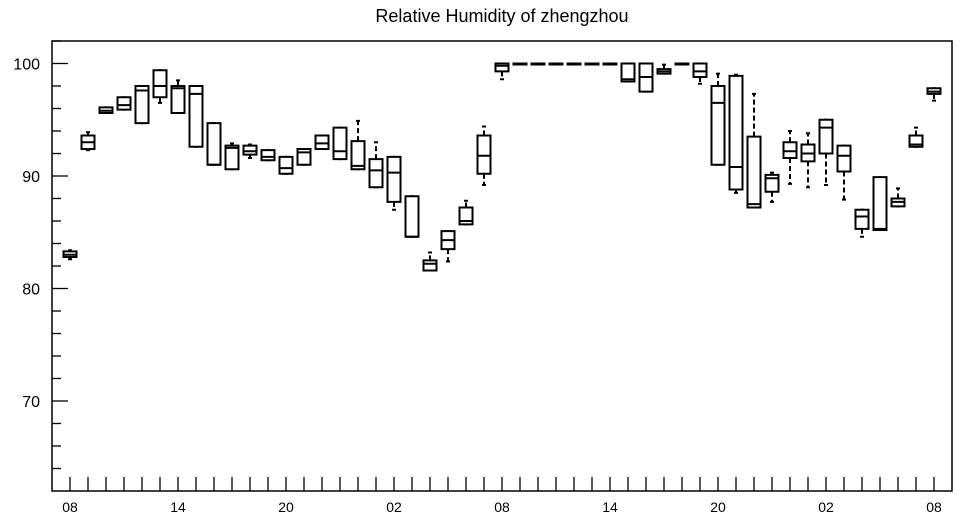  Describe the element at coordinates (31, 290) in the screenshot. I see `y-tick-label: 80` at that location.